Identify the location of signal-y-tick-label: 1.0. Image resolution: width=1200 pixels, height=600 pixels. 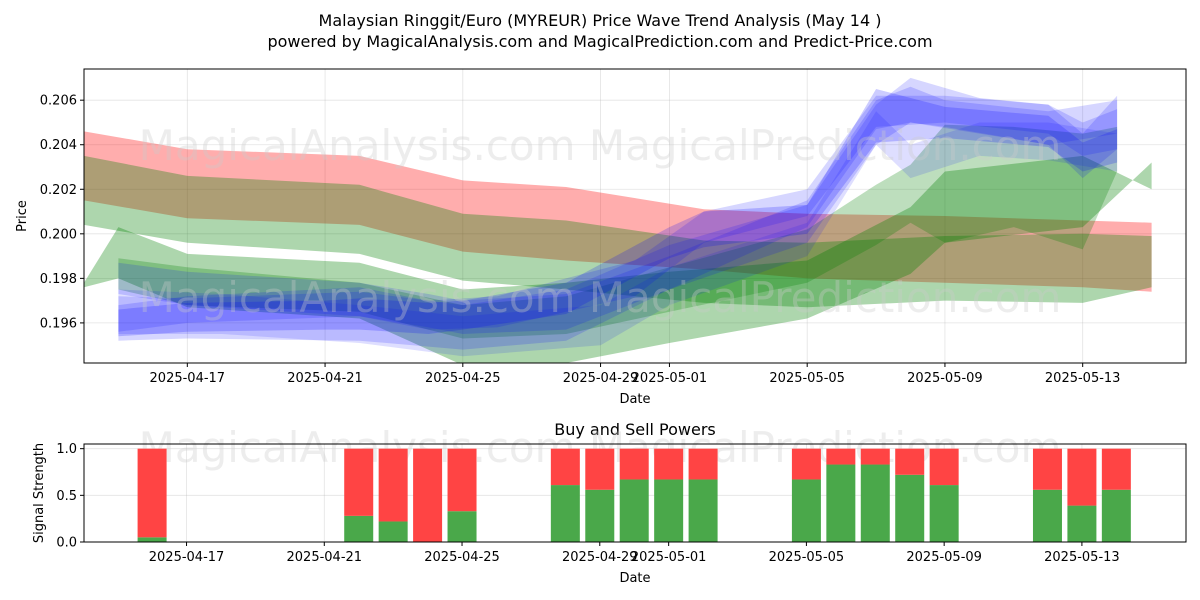
(66, 449).